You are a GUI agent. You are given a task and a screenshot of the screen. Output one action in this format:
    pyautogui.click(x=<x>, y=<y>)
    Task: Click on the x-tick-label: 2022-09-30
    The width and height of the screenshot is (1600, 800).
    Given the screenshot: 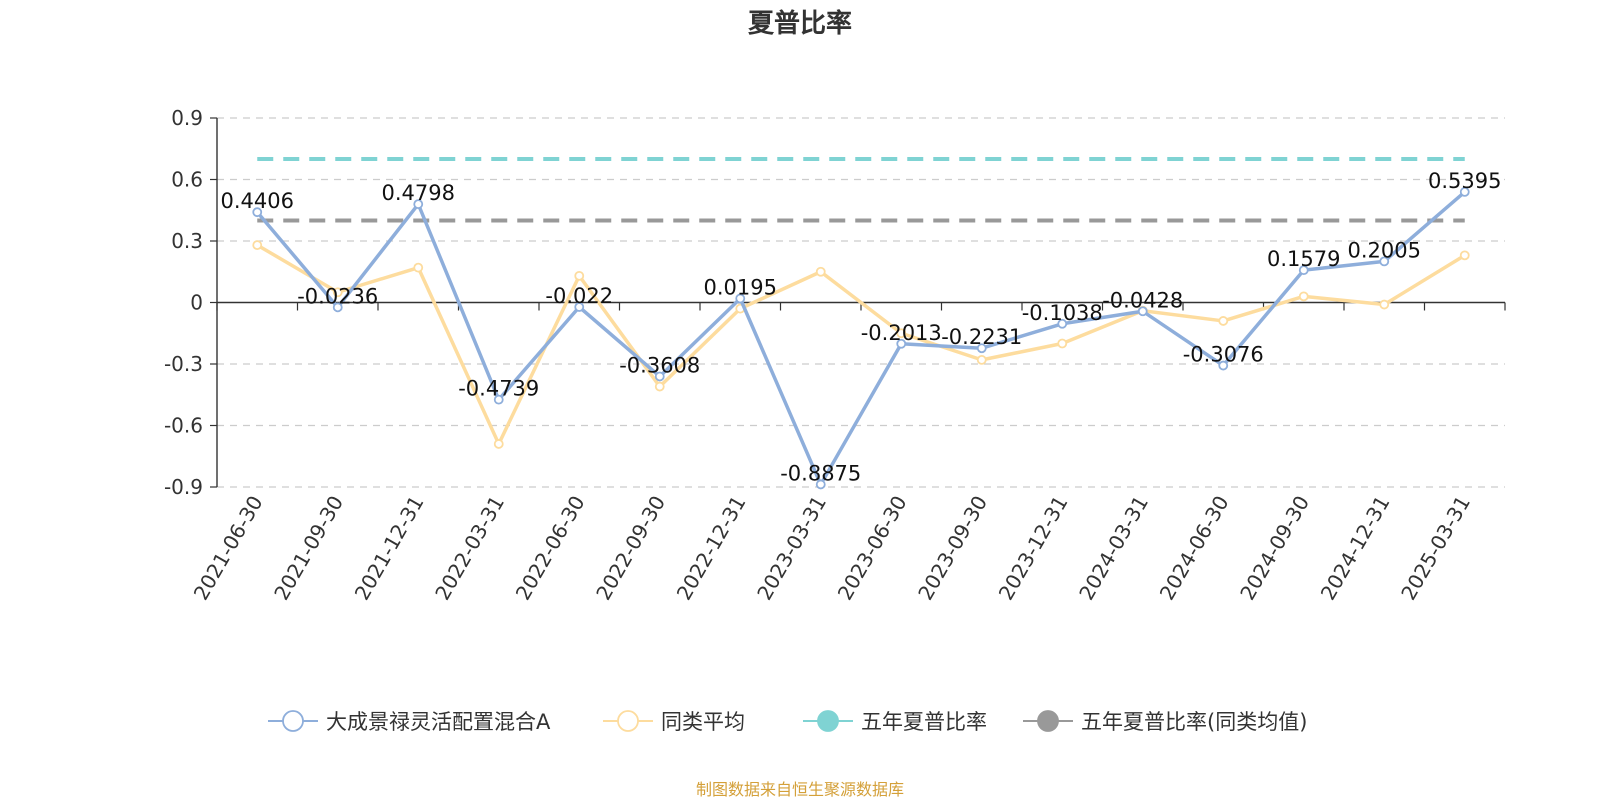 What is the action you would take?
    pyautogui.click(x=630, y=548)
    